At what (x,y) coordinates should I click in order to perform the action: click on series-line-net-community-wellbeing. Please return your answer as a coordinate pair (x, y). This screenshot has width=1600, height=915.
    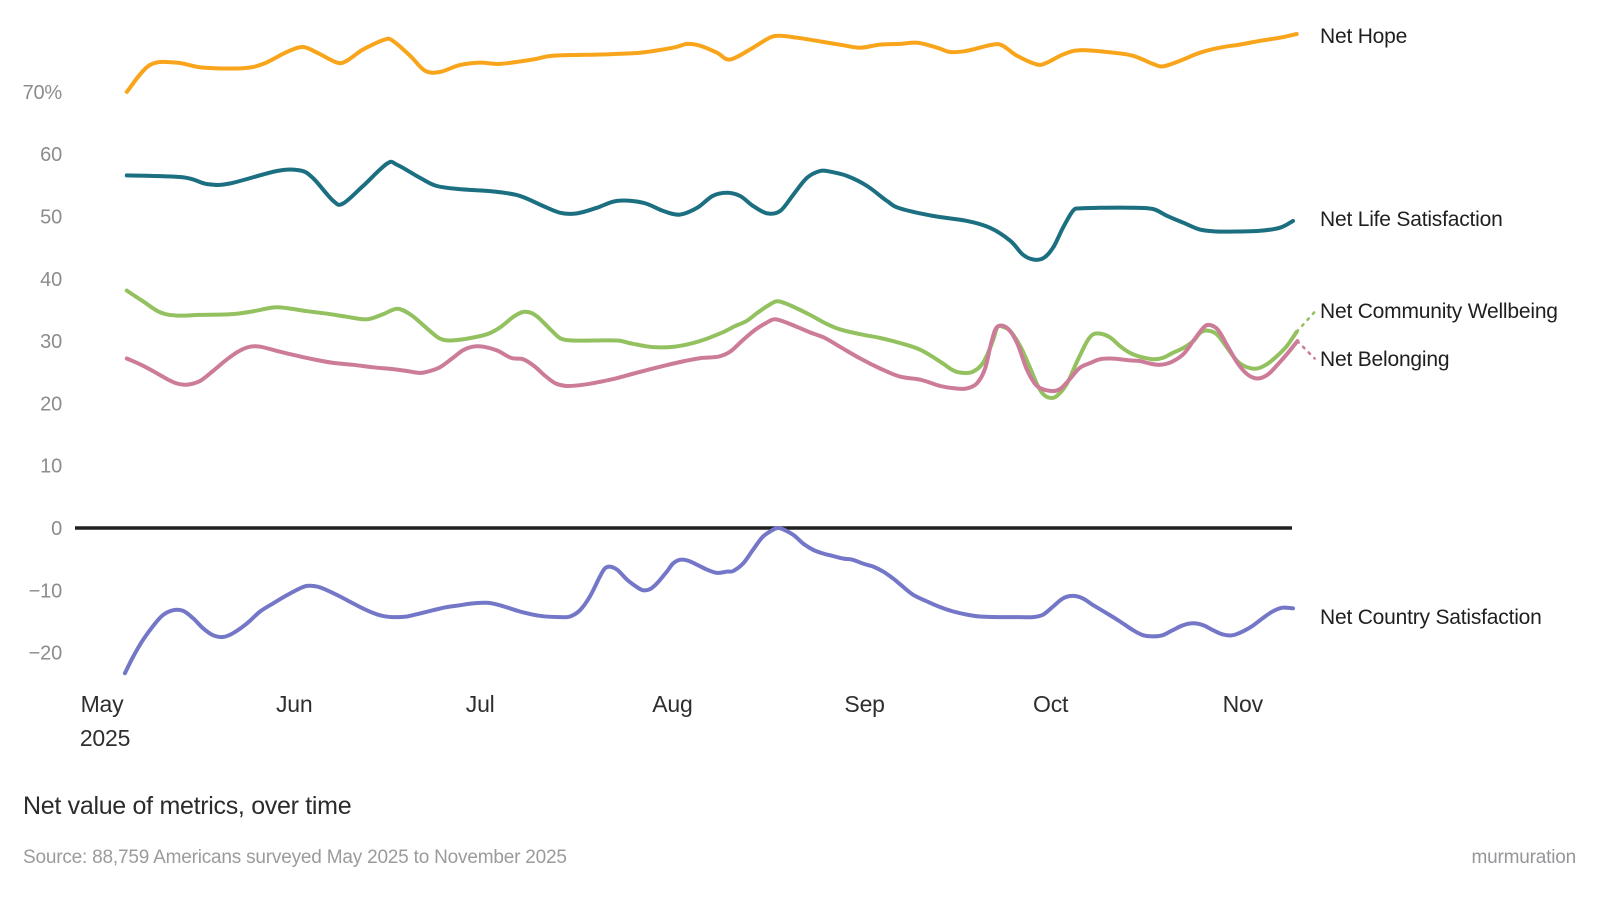
    Looking at the image, I should click on (711, 344).